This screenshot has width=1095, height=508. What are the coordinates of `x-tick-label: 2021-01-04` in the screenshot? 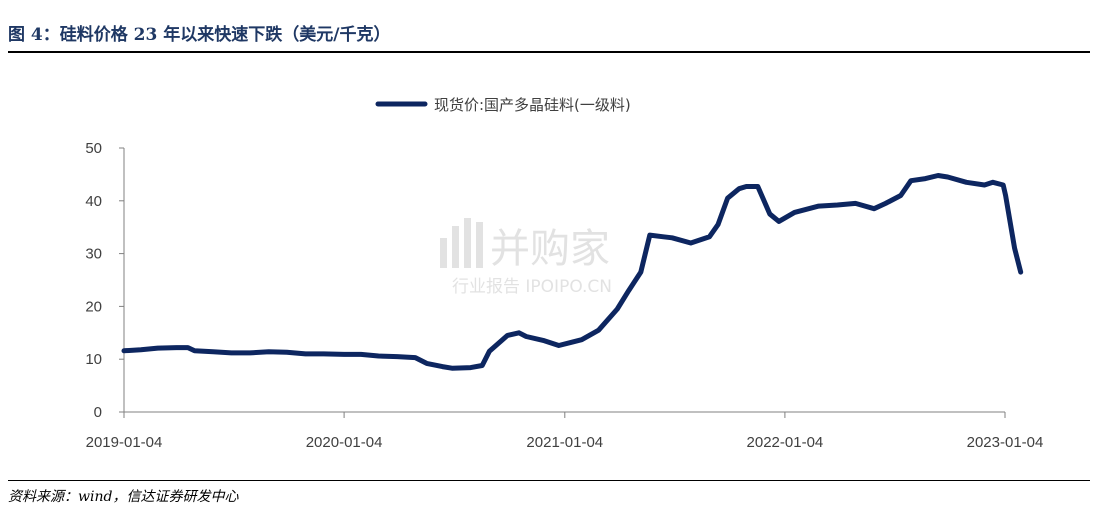 It's located at (564, 442).